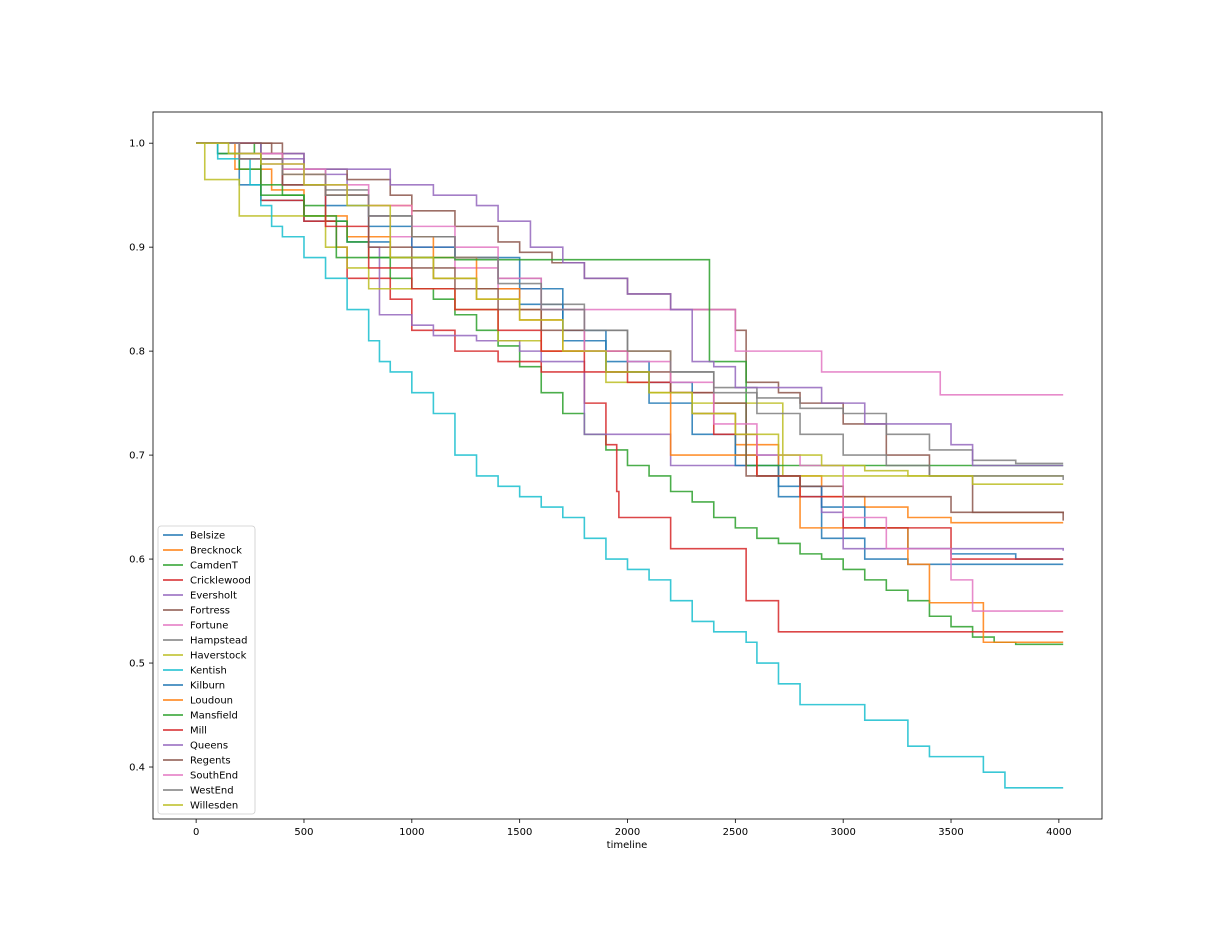  What do you see at coordinates (411, 832) in the screenshot?
I see `x-tick-label: 1000` at bounding box center [411, 832].